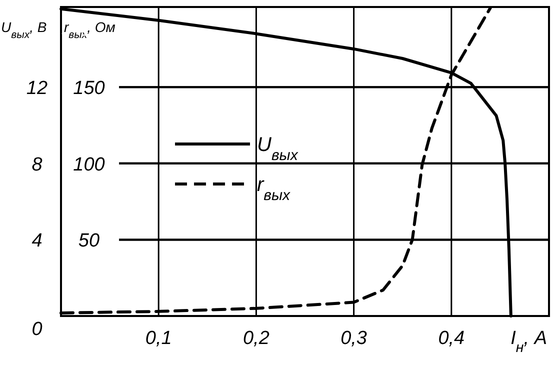 Image resolution: width=560 pixels, height=365 pixels. Describe the element at coordinates (528, 342) in the screenshot. I see `x-axis-title: I$_{н}$, A` at that location.